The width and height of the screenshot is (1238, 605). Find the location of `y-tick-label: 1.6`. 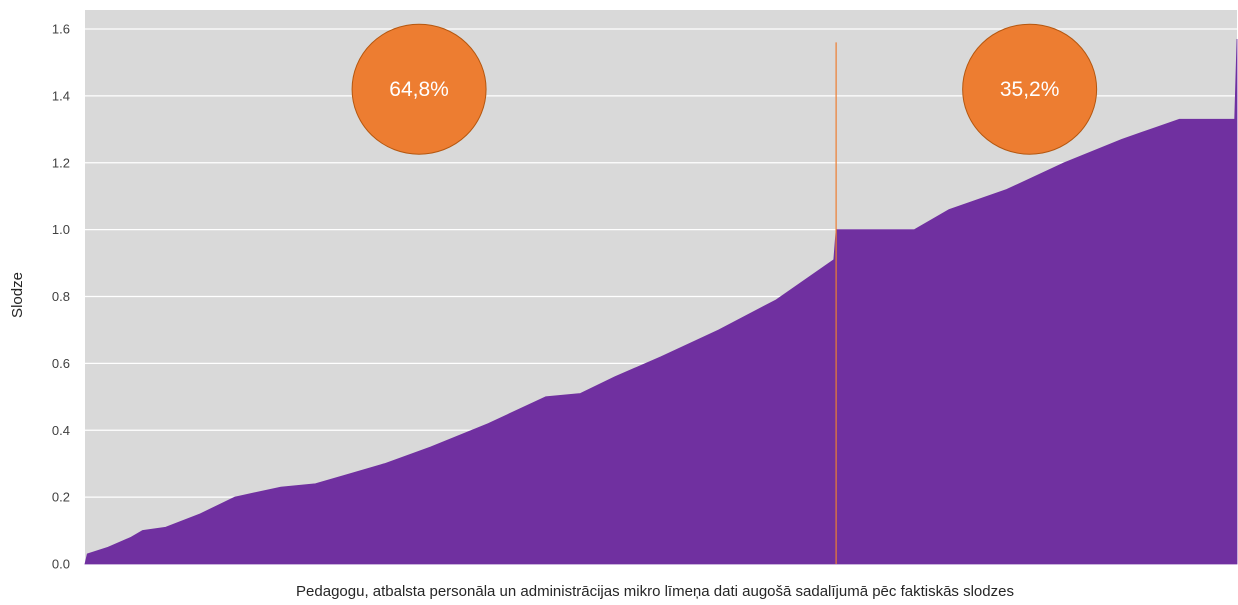

y-tick-label: 1.6 is located at coordinates (61, 29).